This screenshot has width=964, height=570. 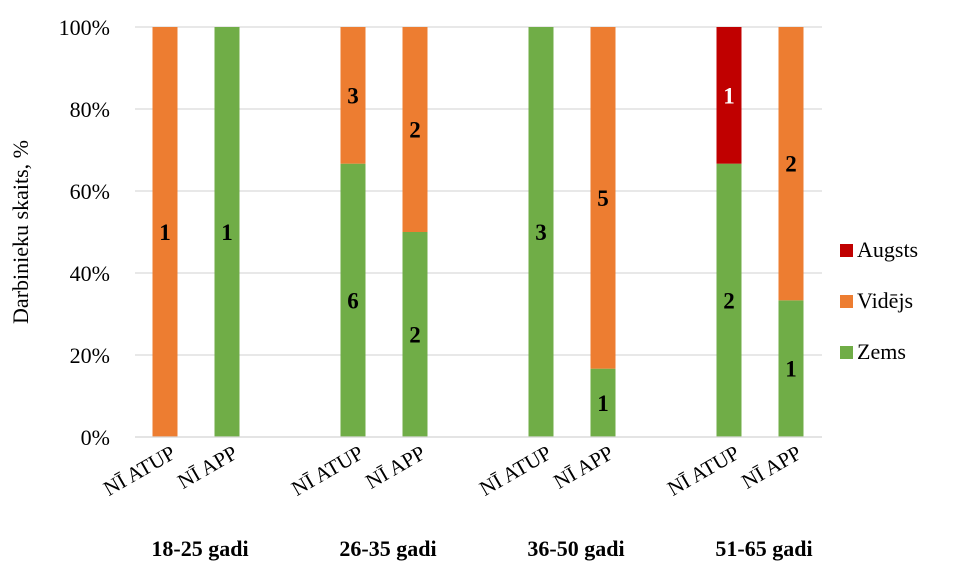 What do you see at coordinates (90, 109) in the screenshot?
I see `y-tick-label: 80%` at bounding box center [90, 109].